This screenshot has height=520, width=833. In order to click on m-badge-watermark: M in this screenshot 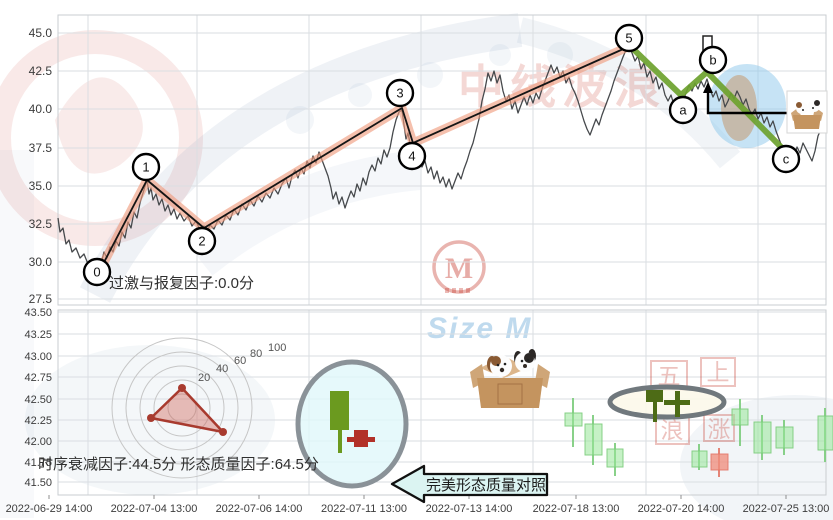, I will do `click(459, 267)`.